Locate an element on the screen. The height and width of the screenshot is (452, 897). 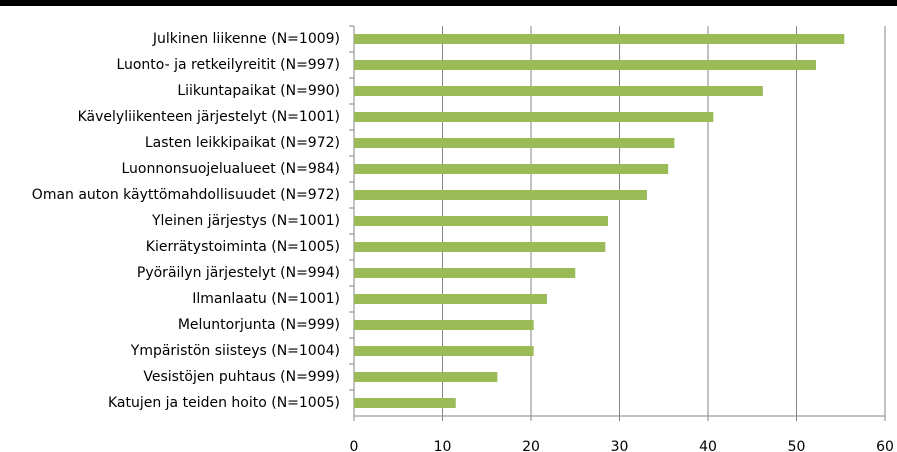
y-tick-label: Vesistöjen puhtaus (N=999) is located at coordinates (241, 377).